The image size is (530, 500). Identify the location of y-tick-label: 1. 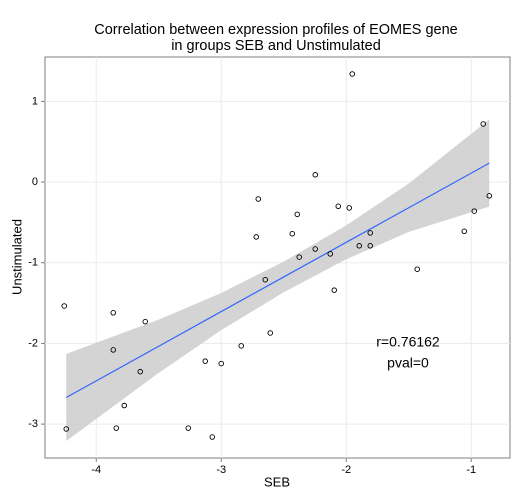
(35, 101).